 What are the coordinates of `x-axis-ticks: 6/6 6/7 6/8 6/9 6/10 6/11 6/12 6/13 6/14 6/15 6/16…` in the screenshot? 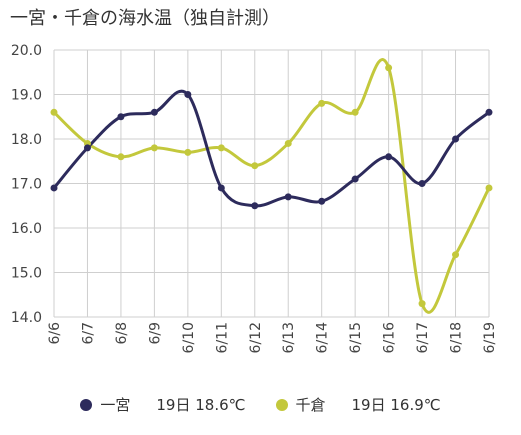 It's located at (272, 338).